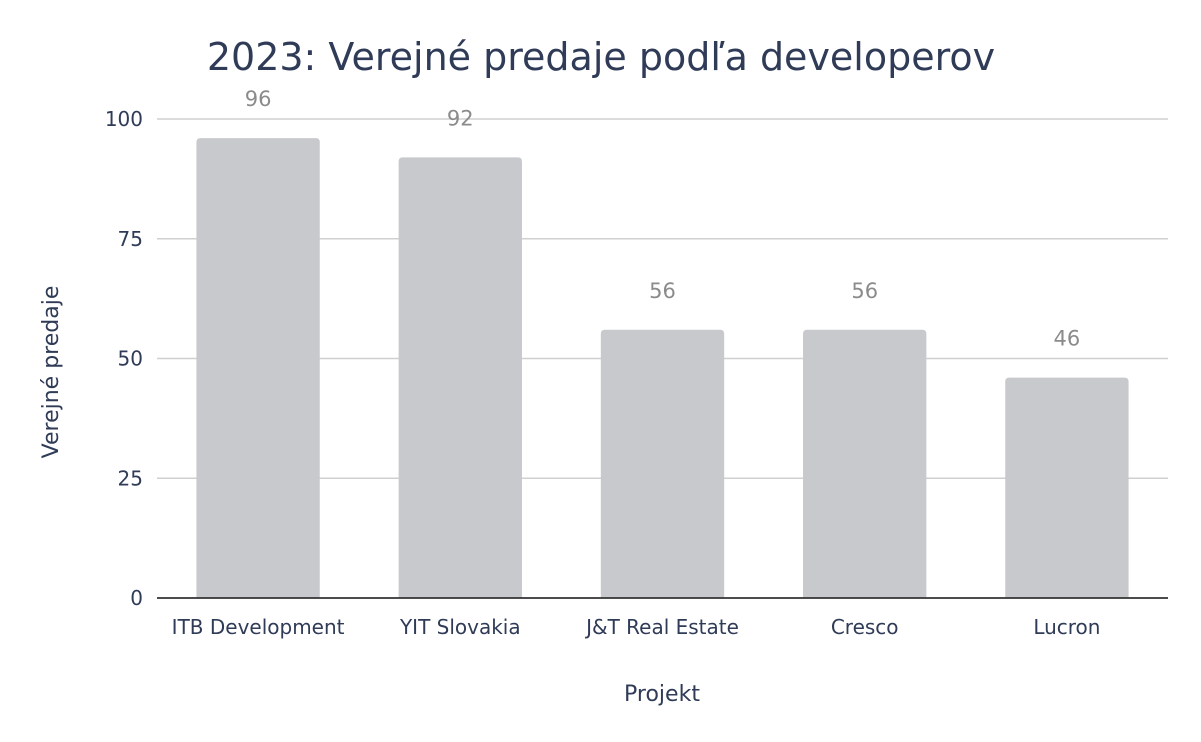 The width and height of the screenshot is (1201, 742). I want to click on data-label: 96, so click(258, 99).